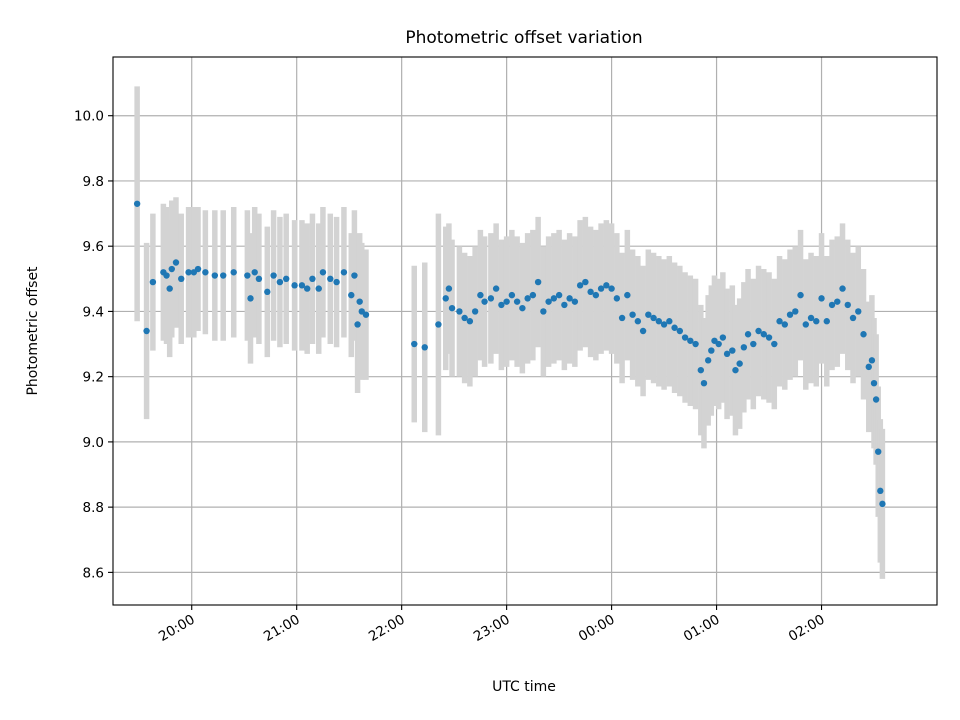 The height and width of the screenshot is (720, 960). Describe the element at coordinates (597, 628) in the screenshot. I see `x-tick-label: 00:00` at that location.